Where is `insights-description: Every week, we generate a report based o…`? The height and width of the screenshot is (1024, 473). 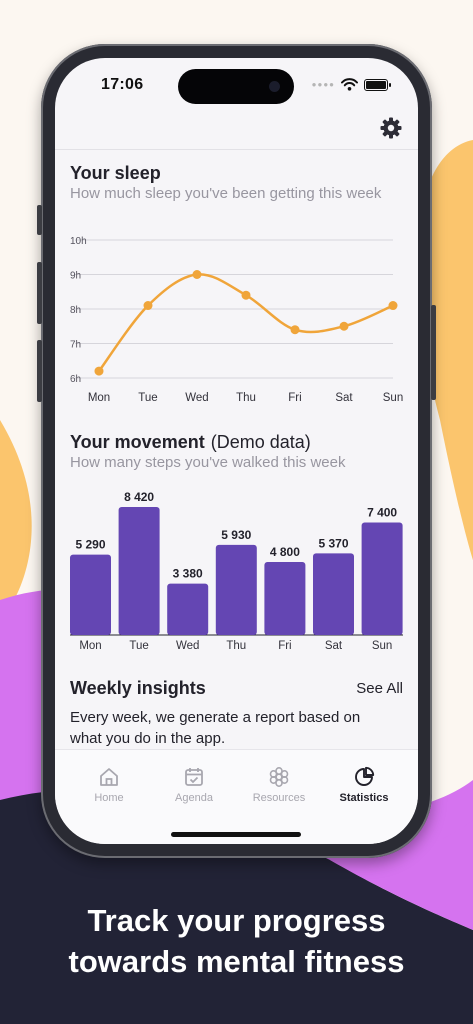 insights-description: Every week, we generate a report based o… is located at coordinates (215, 728).